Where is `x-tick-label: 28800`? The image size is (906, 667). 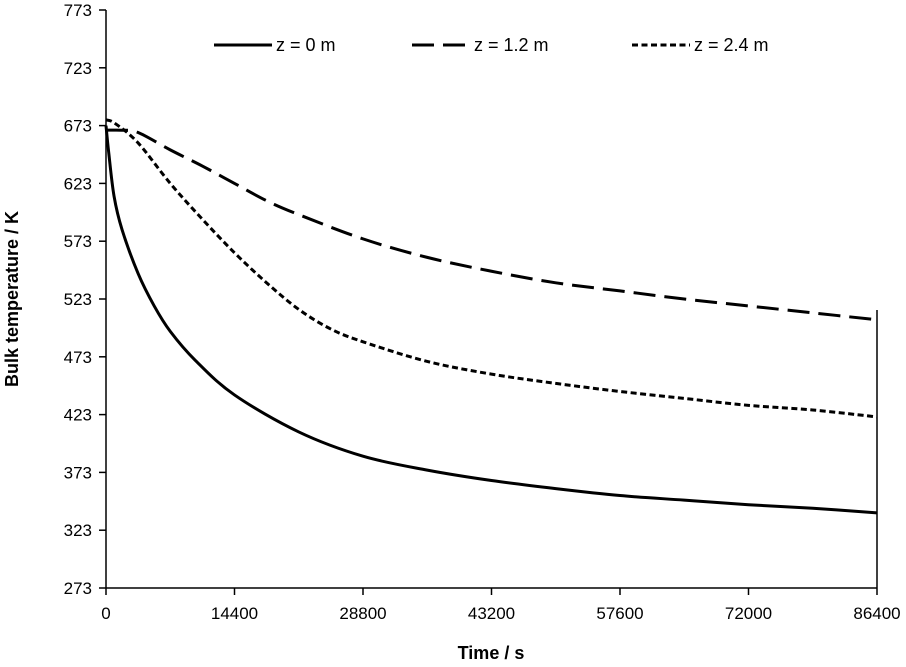 x-tick-label: 28800 is located at coordinates (362, 613).